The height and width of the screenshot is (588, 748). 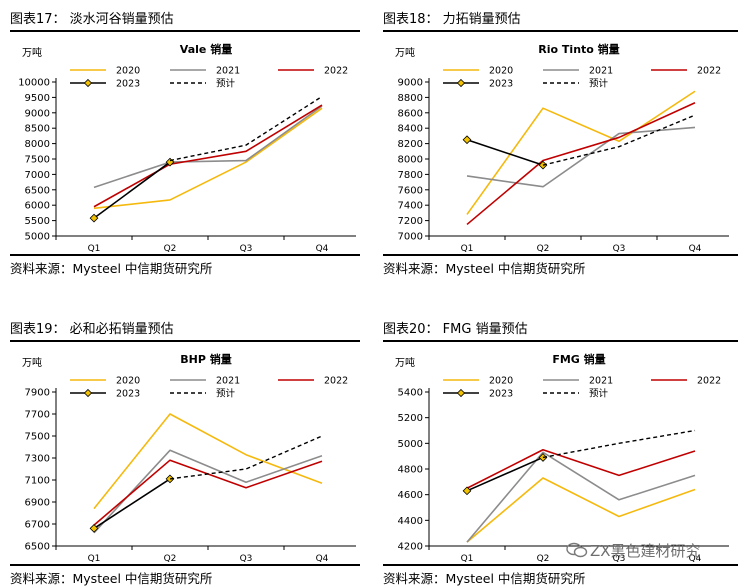 What do you see at coordinates (206, 49) in the screenshot?
I see `chart-title: Vale 销量` at bounding box center [206, 49].